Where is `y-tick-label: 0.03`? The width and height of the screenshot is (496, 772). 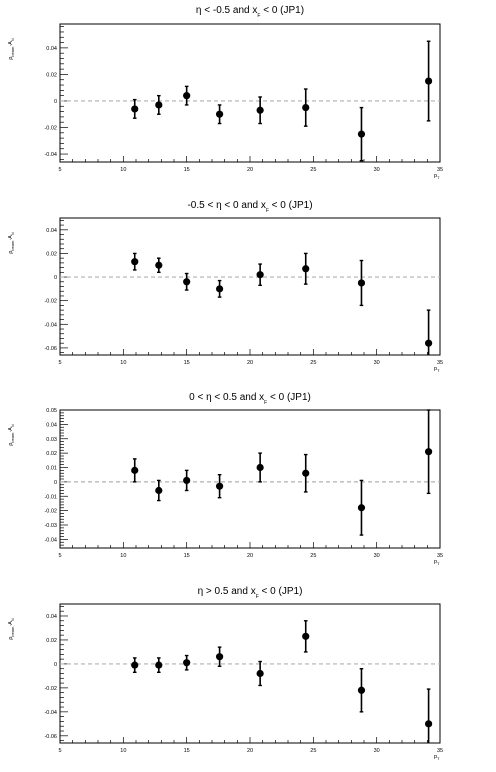 y-tick-label: 0.03 is located at coordinates (51, 440).